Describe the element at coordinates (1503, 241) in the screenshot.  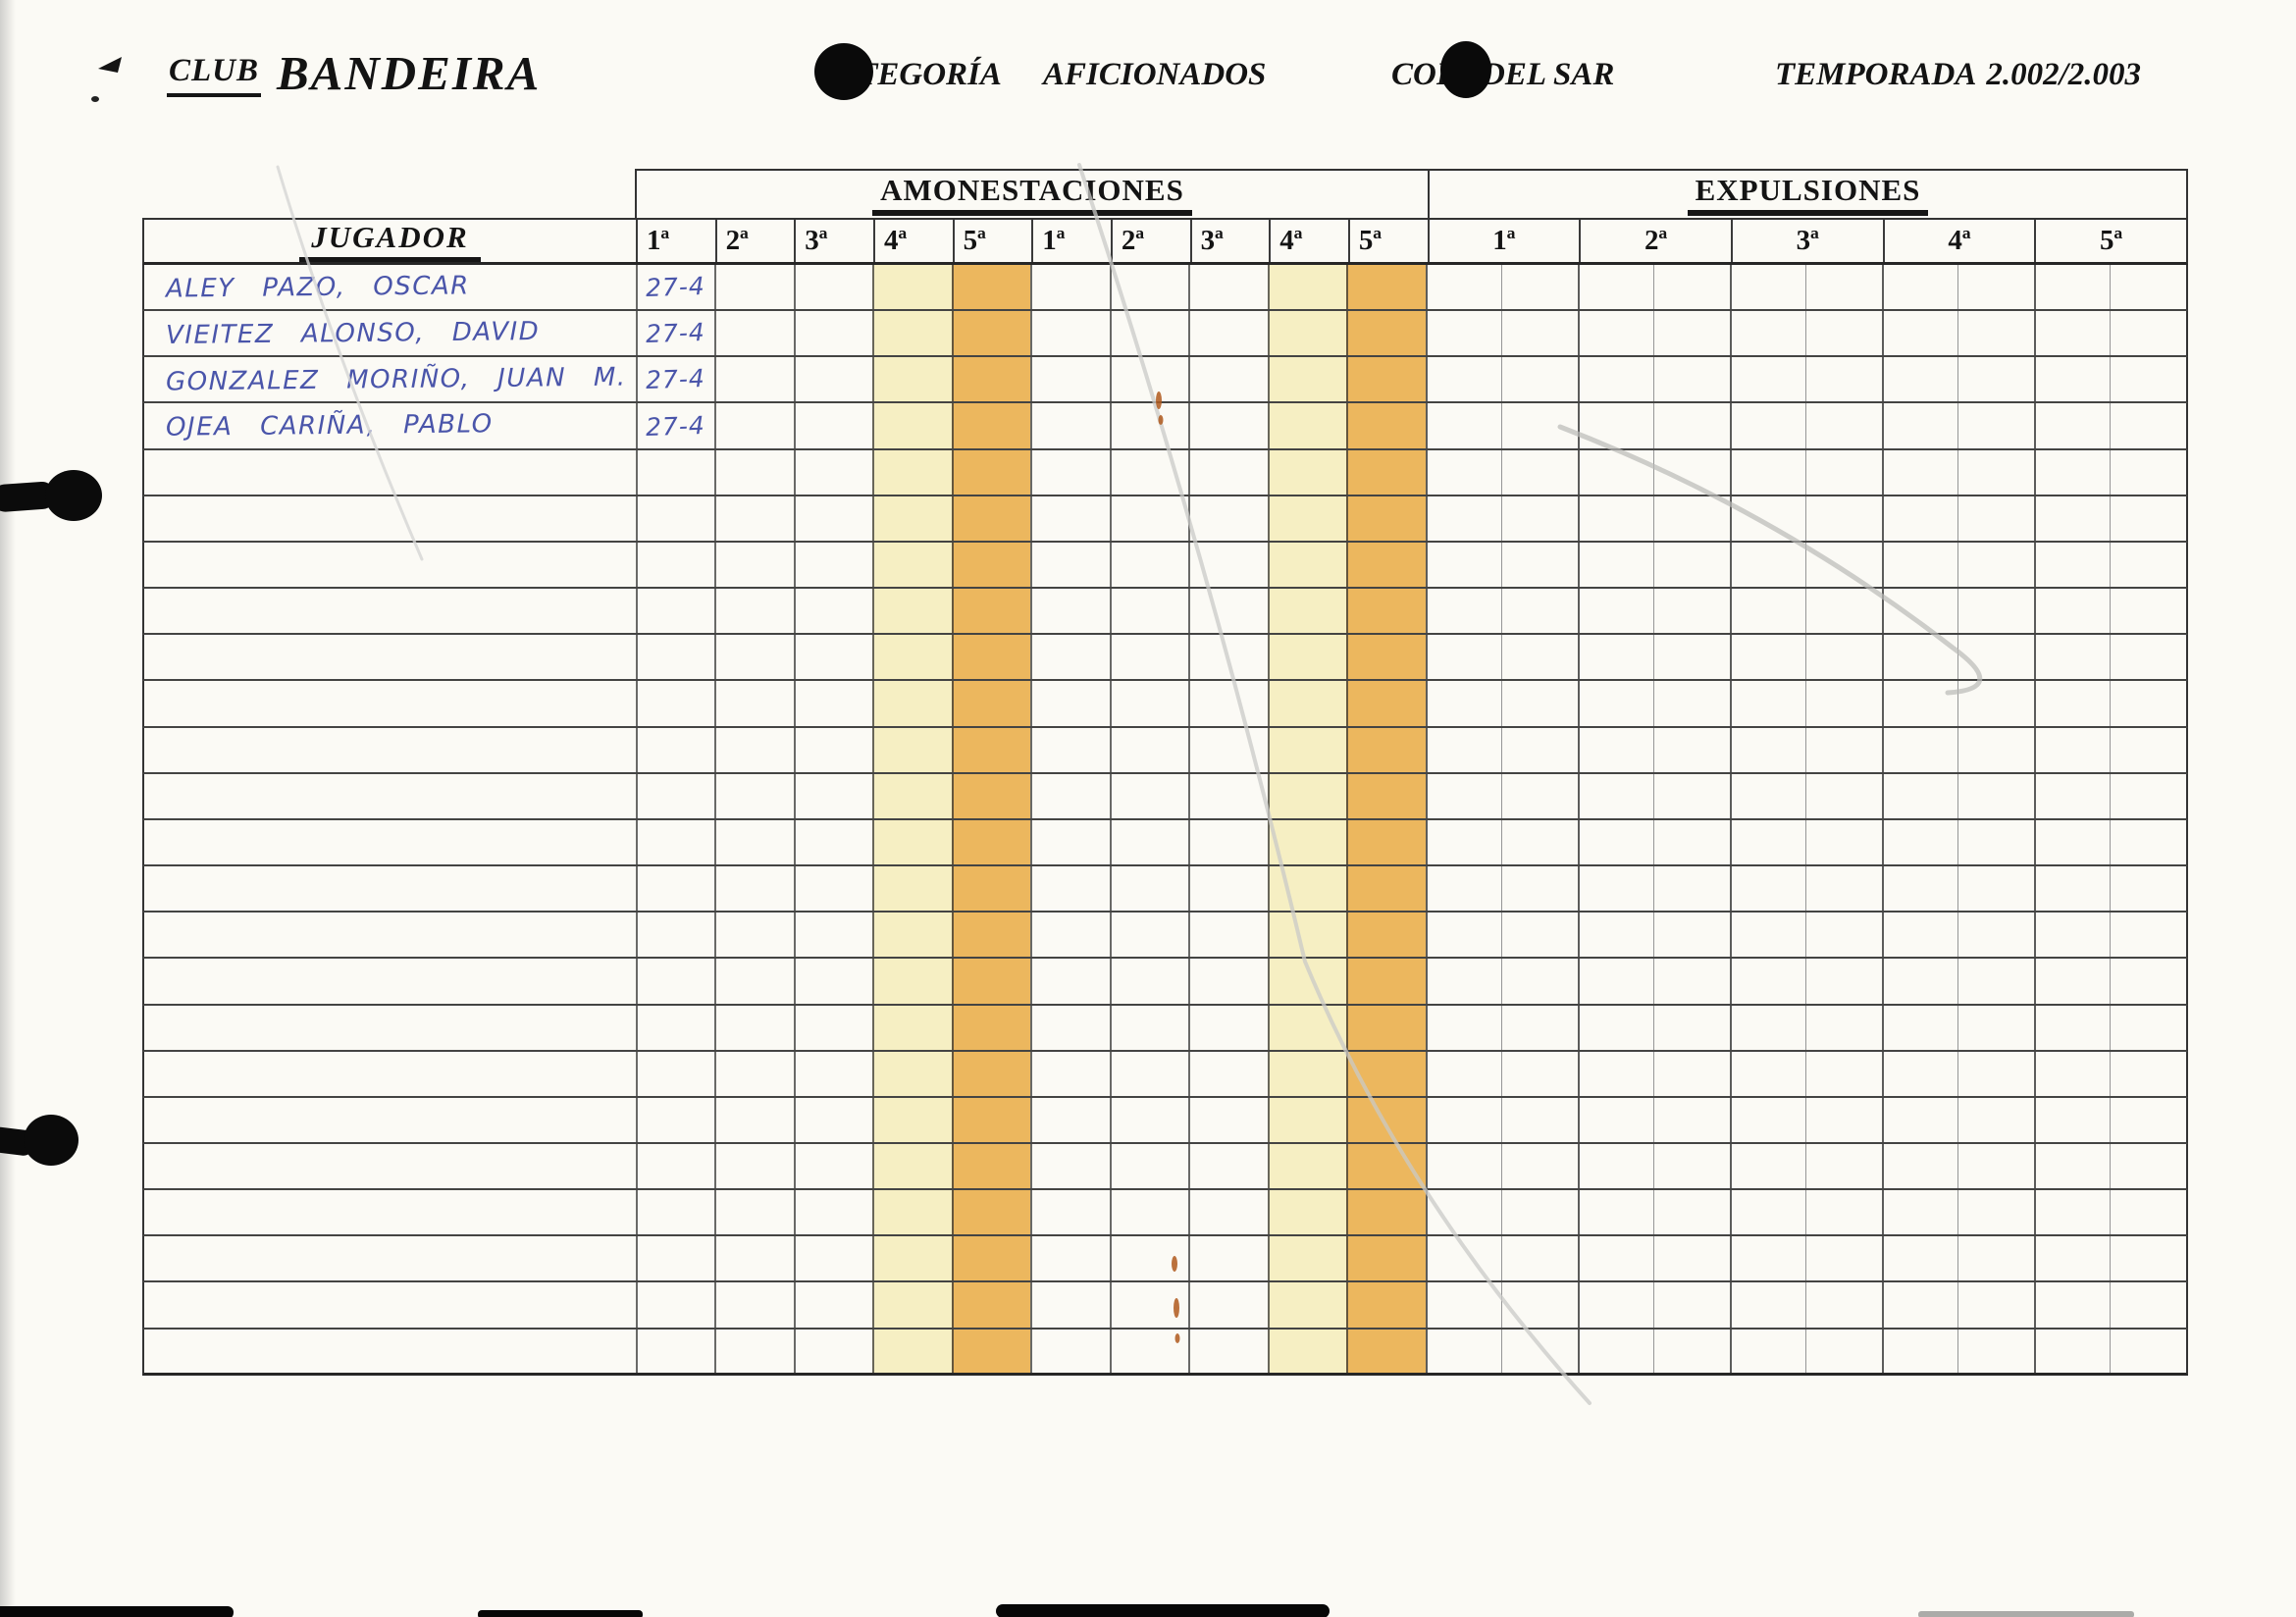
I see `expulsiones-col-header: 1ª` at that location.